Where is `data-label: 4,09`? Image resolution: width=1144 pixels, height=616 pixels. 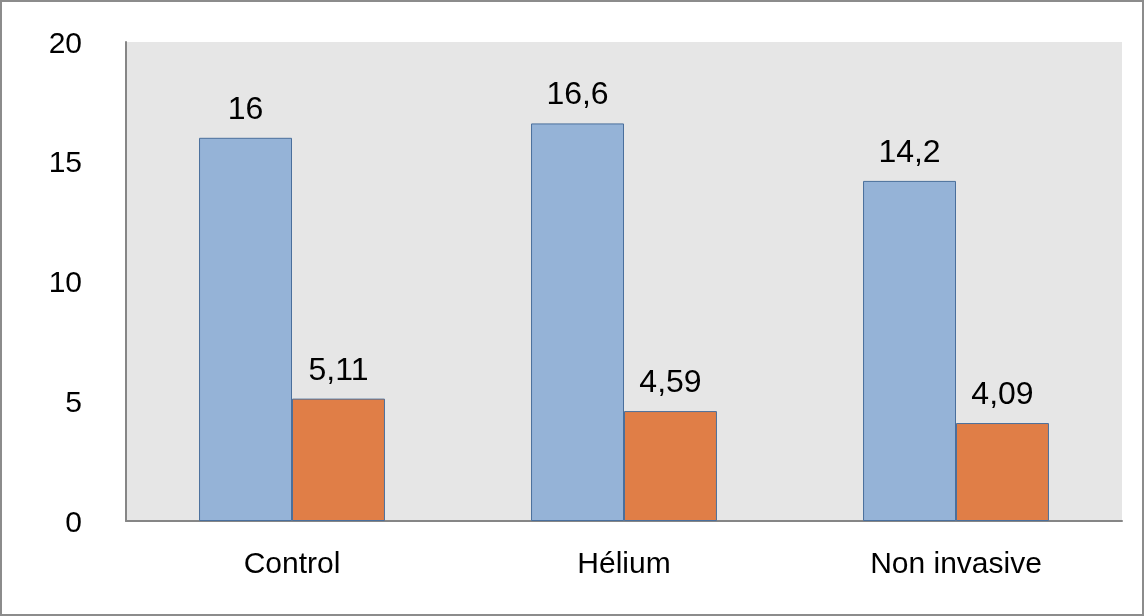 data-label: 4,09 is located at coordinates (1002, 393).